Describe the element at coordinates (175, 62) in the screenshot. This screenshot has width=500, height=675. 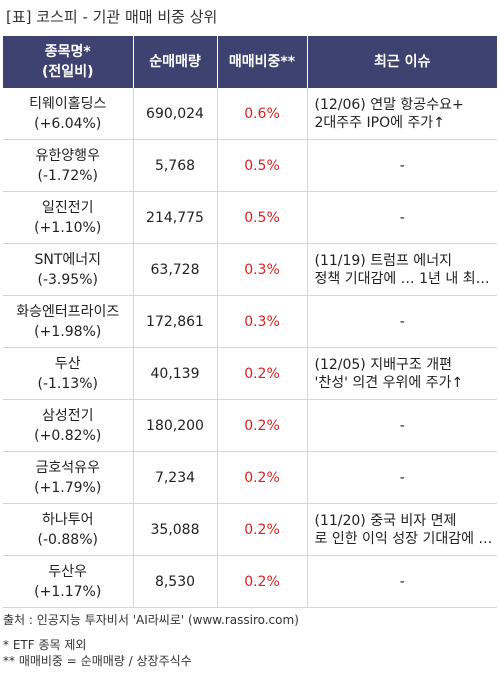
I see `header-net-volume: 순매매량` at that location.